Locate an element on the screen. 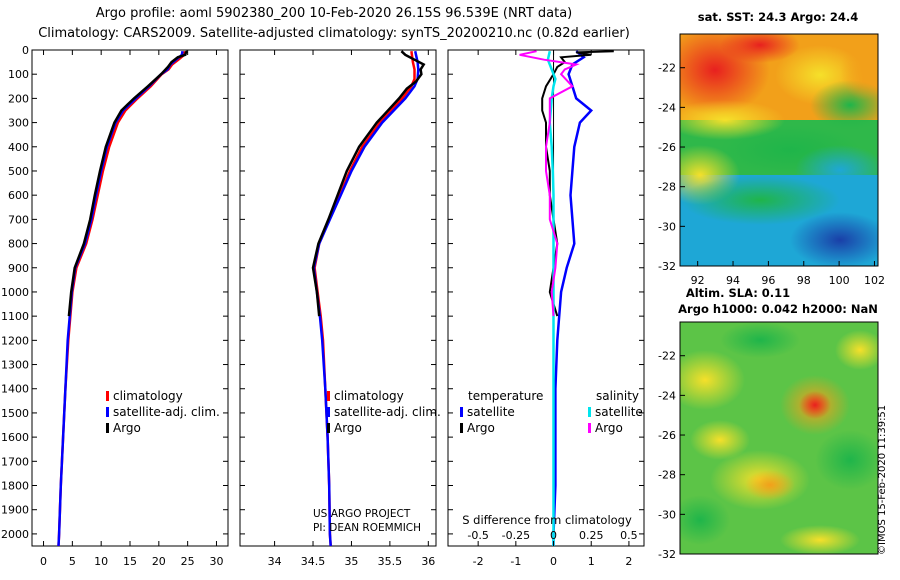  sst-y-tick-label: -26 is located at coordinates (667, 147).